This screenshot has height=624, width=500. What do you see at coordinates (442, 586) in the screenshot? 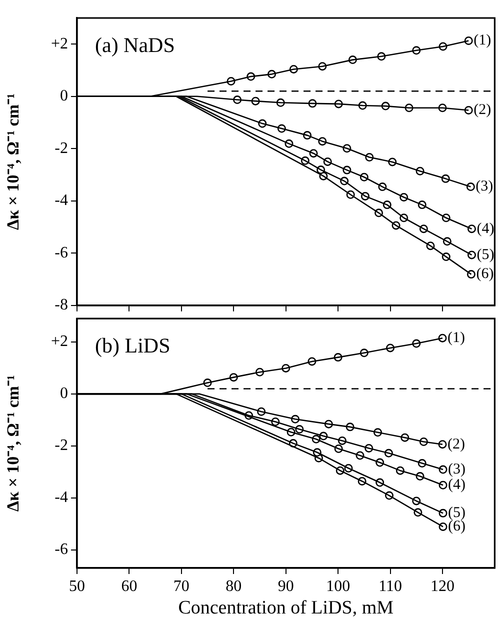
I see `x-tick-label: 120` at bounding box center [442, 586].